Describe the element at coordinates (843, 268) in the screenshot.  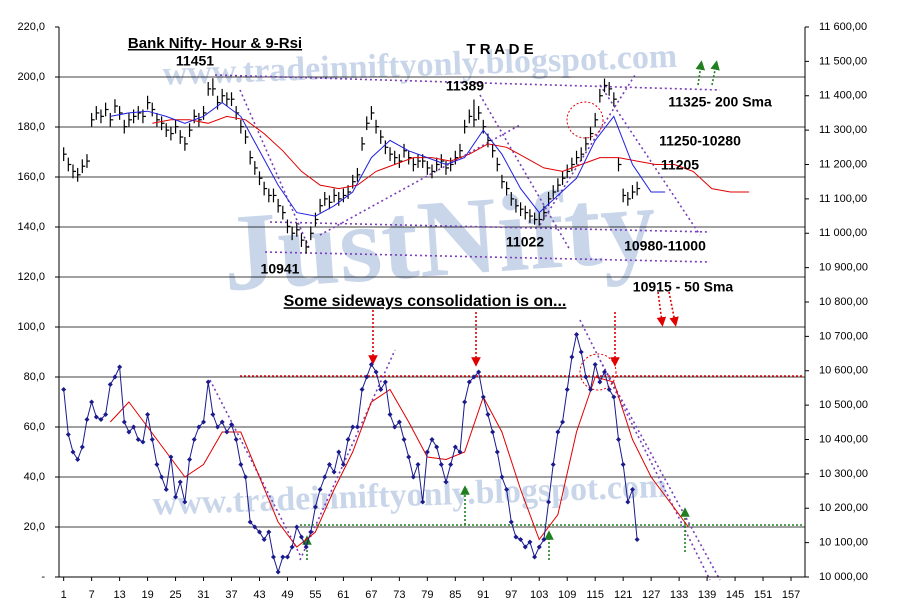
I see `y2-tick-label: 10 900,00` at that location.